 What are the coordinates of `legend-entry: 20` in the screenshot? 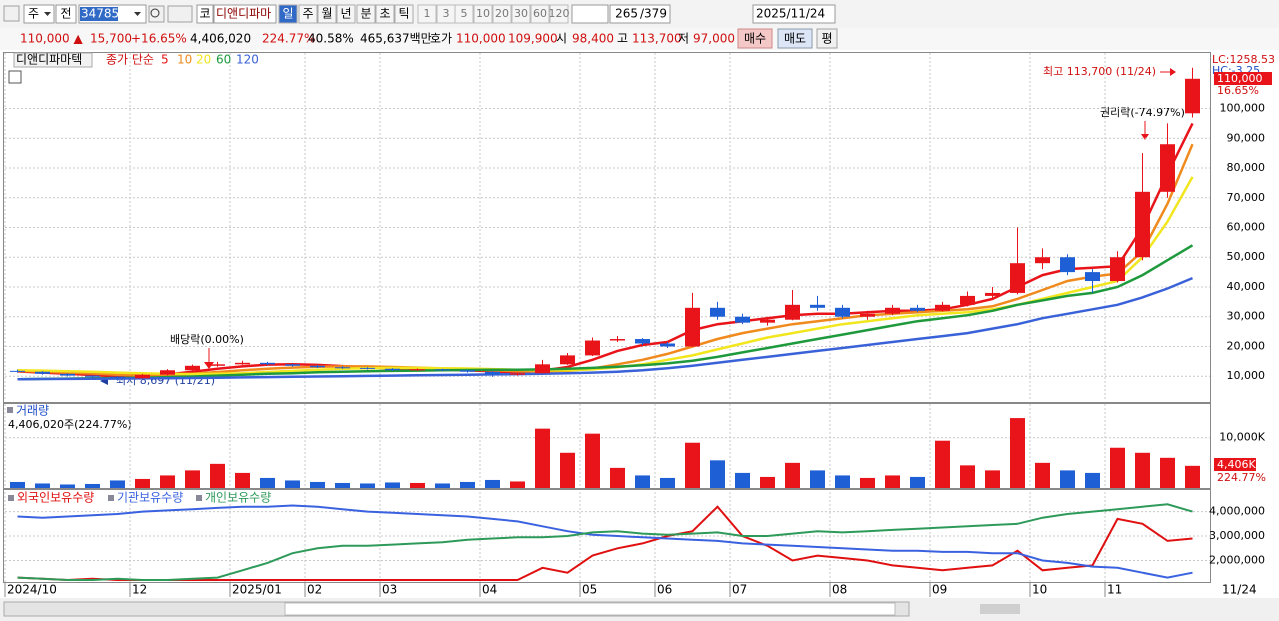 It's located at (203, 60).